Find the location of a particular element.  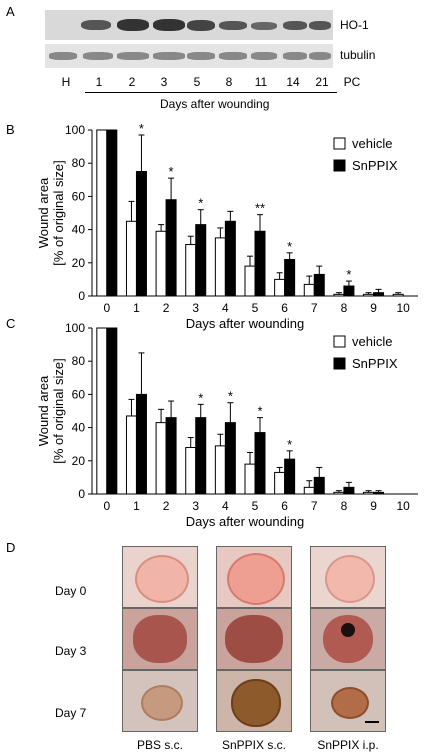

y-tick-label: 0 is located at coordinates (81, 296).